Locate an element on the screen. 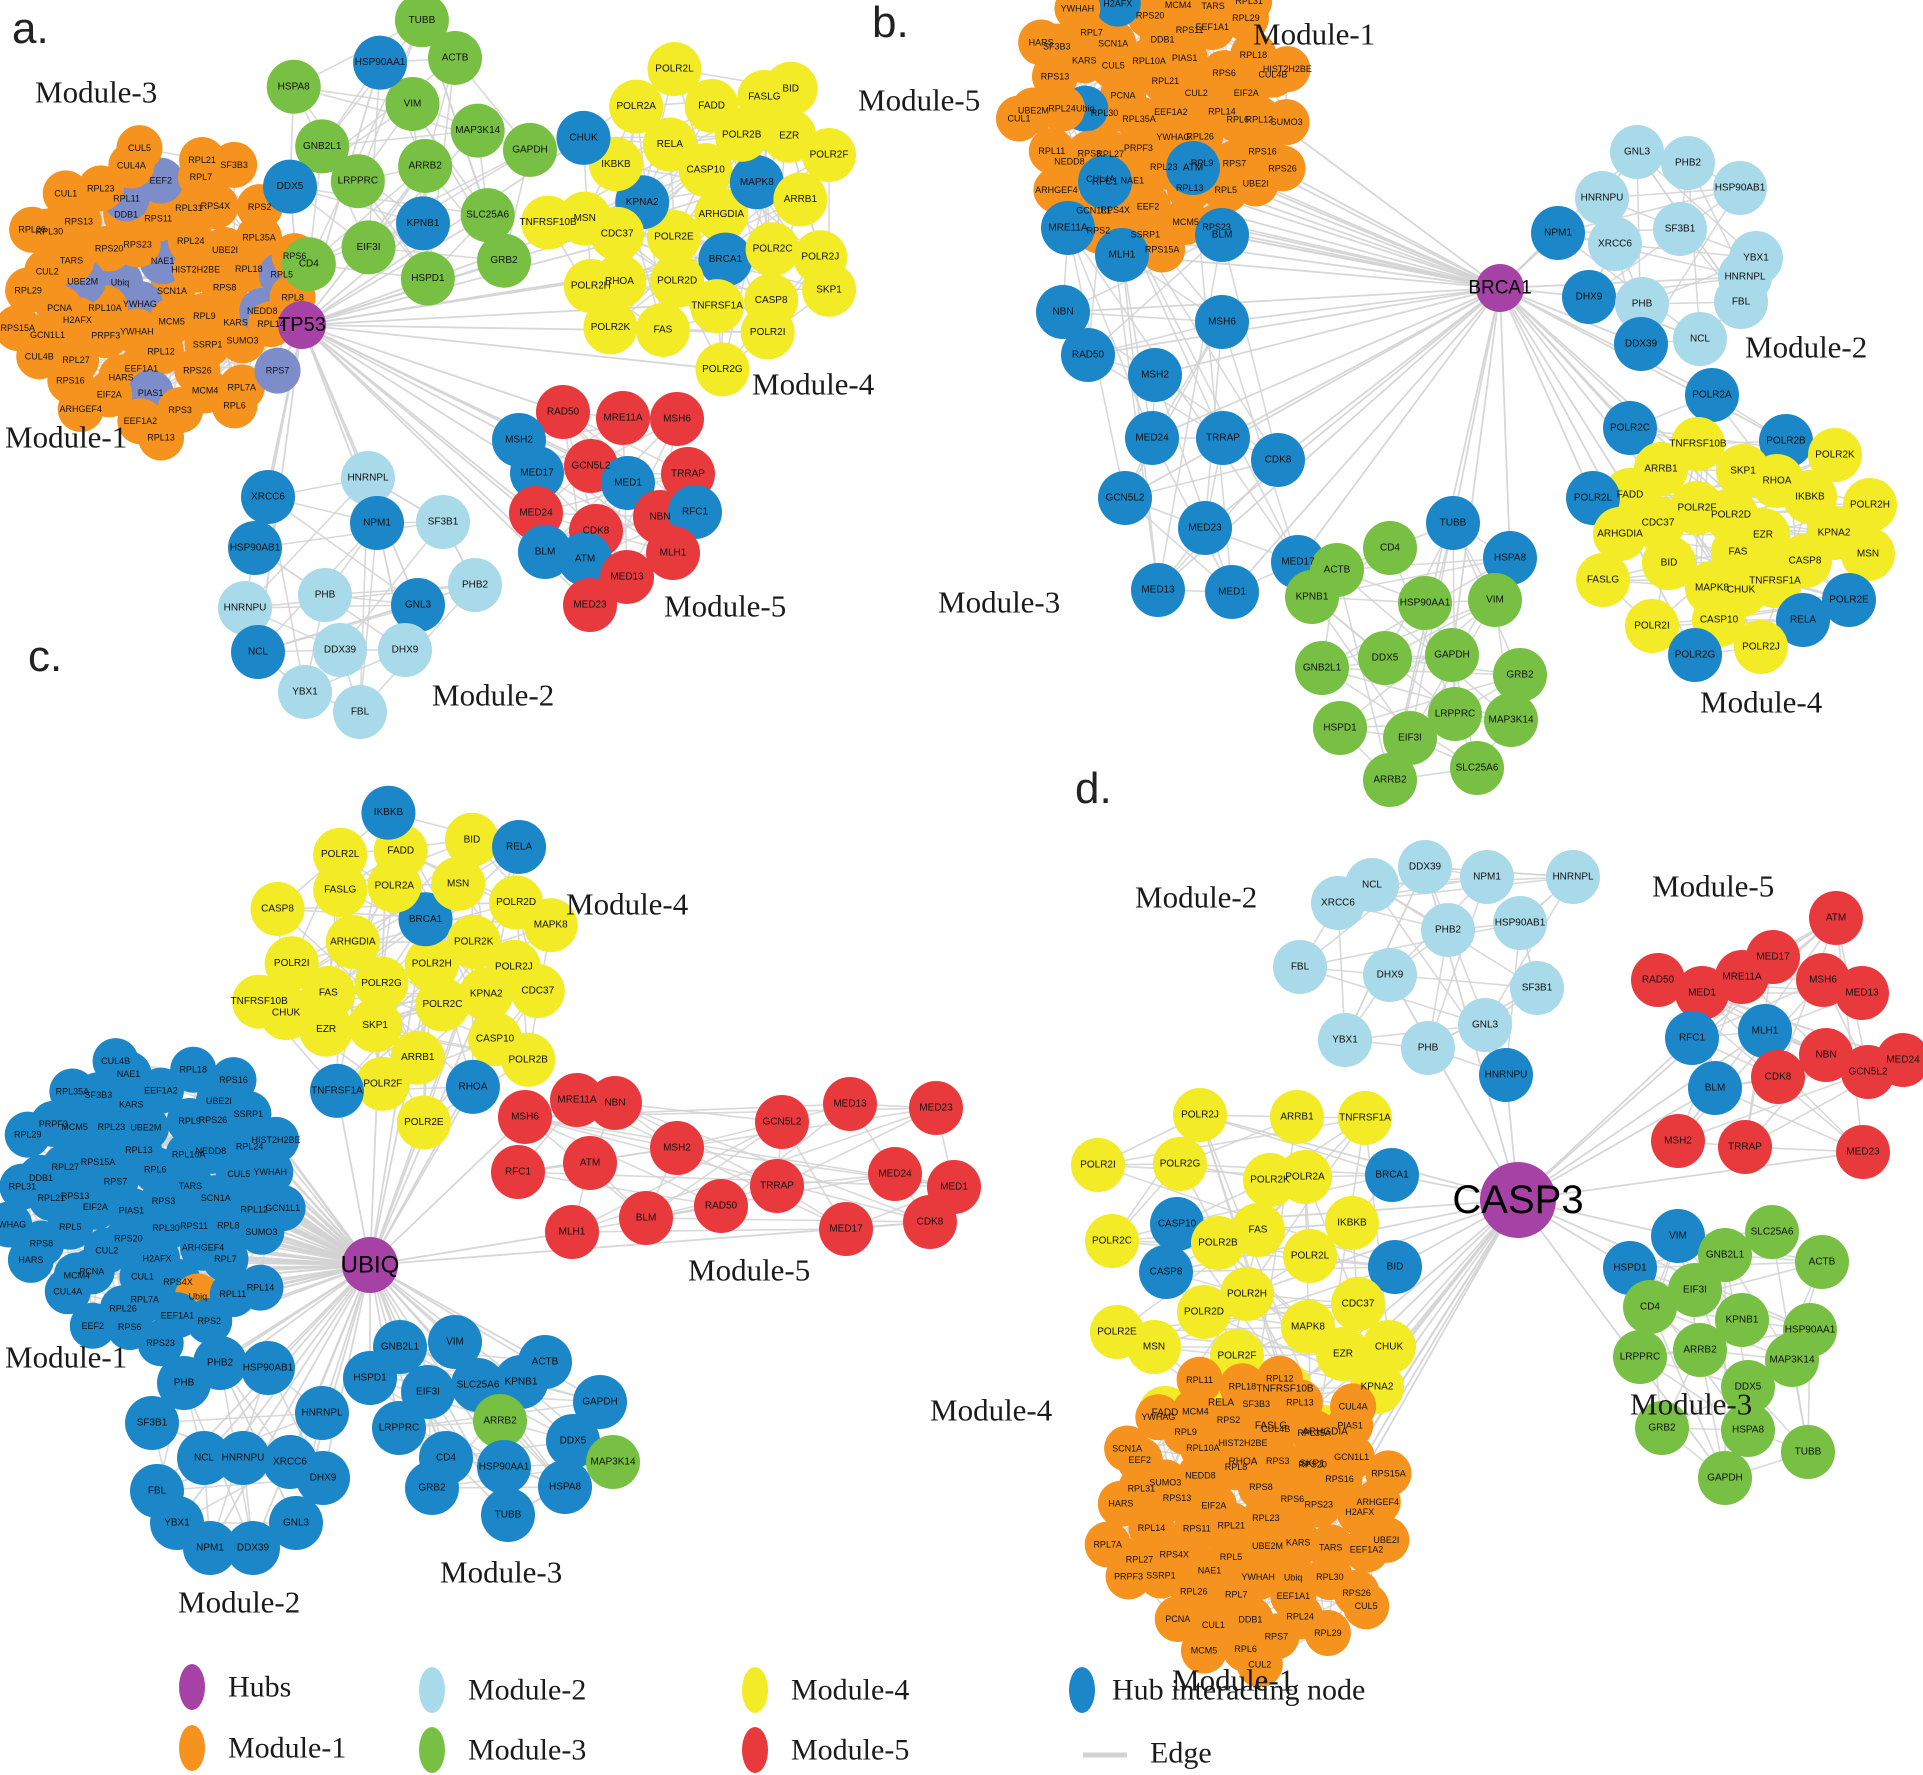  hub-label: CASP3 is located at coordinates (1517, 1200).